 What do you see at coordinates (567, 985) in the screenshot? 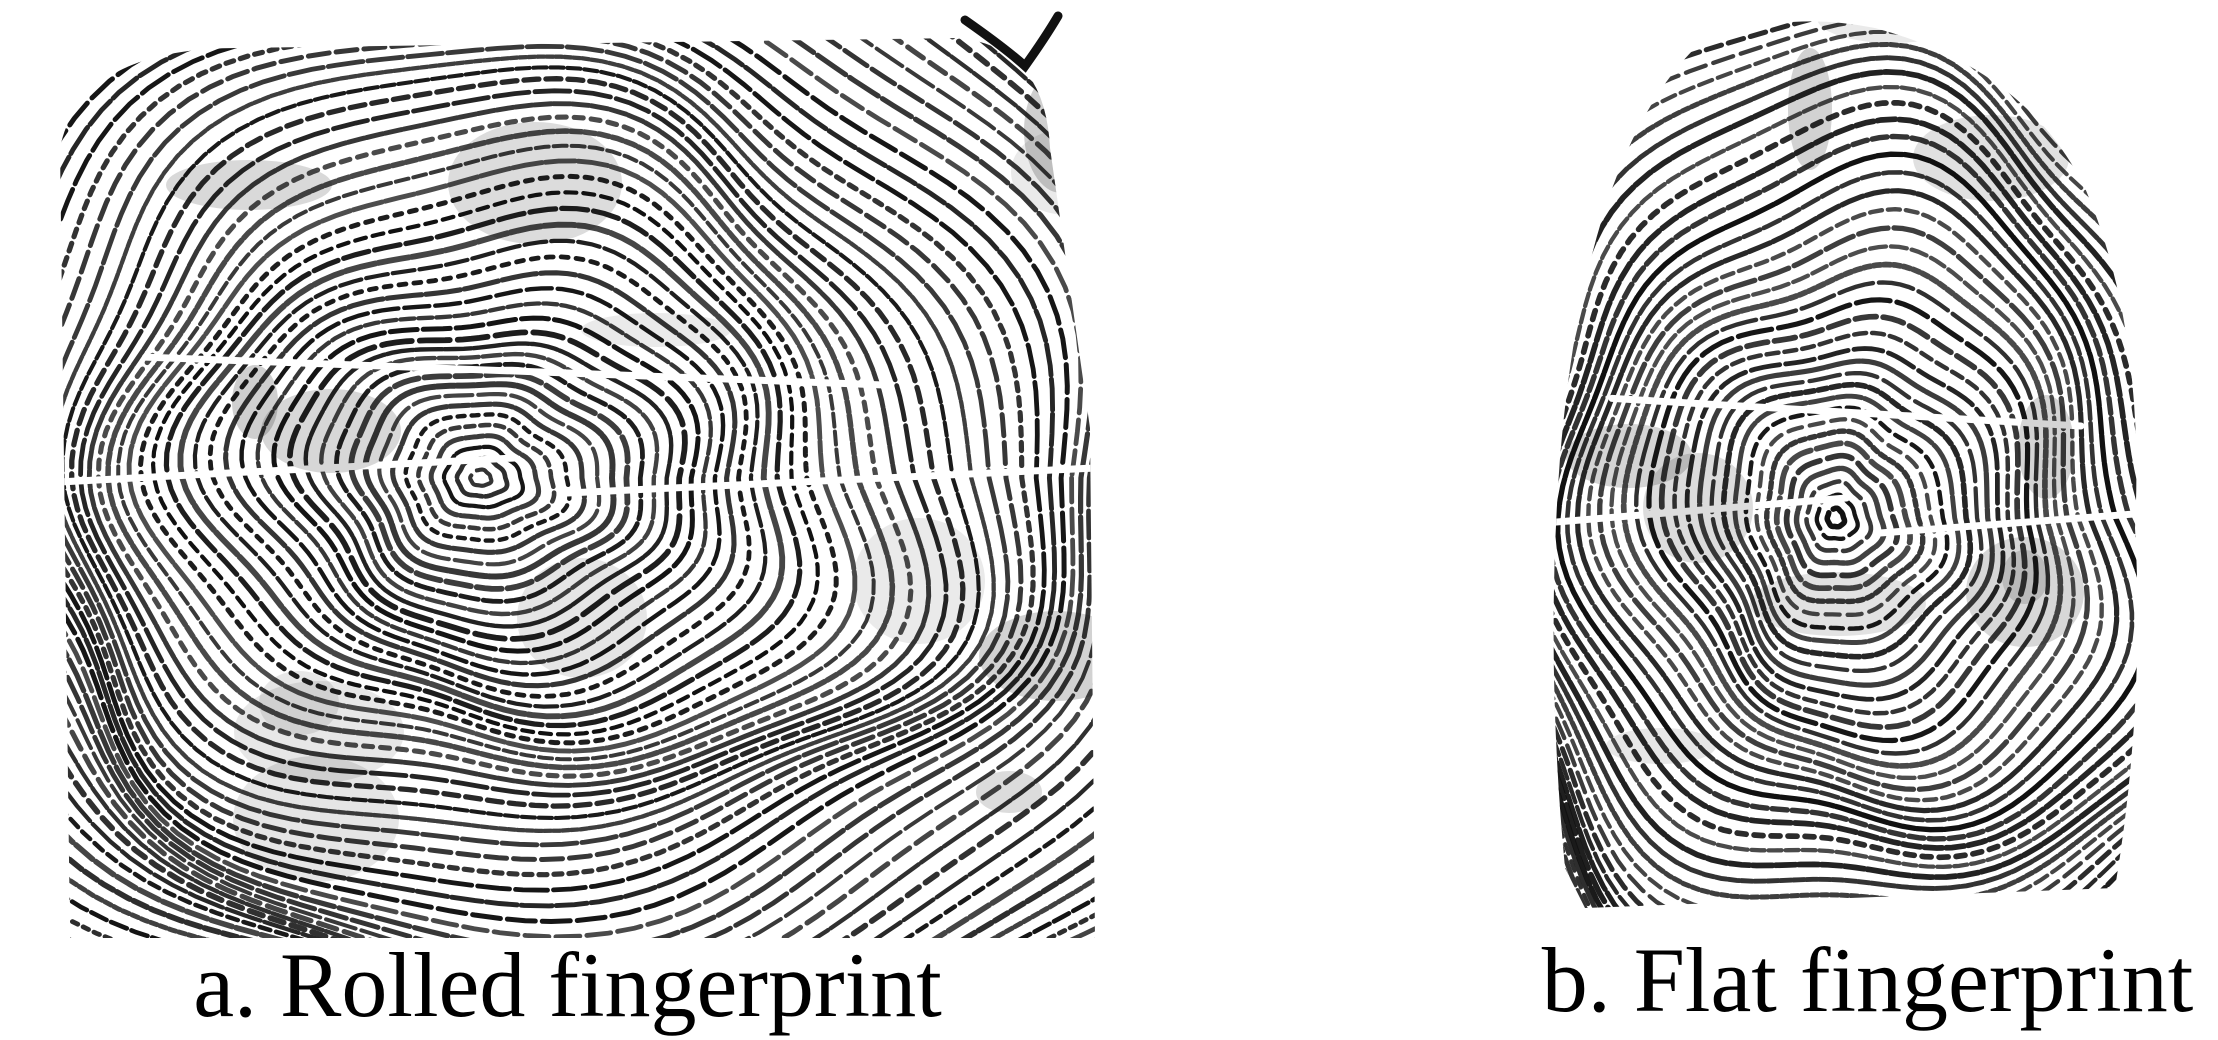
I see `rolled-fingerprint-caption: a. Rolled fingerprint` at bounding box center [567, 985].